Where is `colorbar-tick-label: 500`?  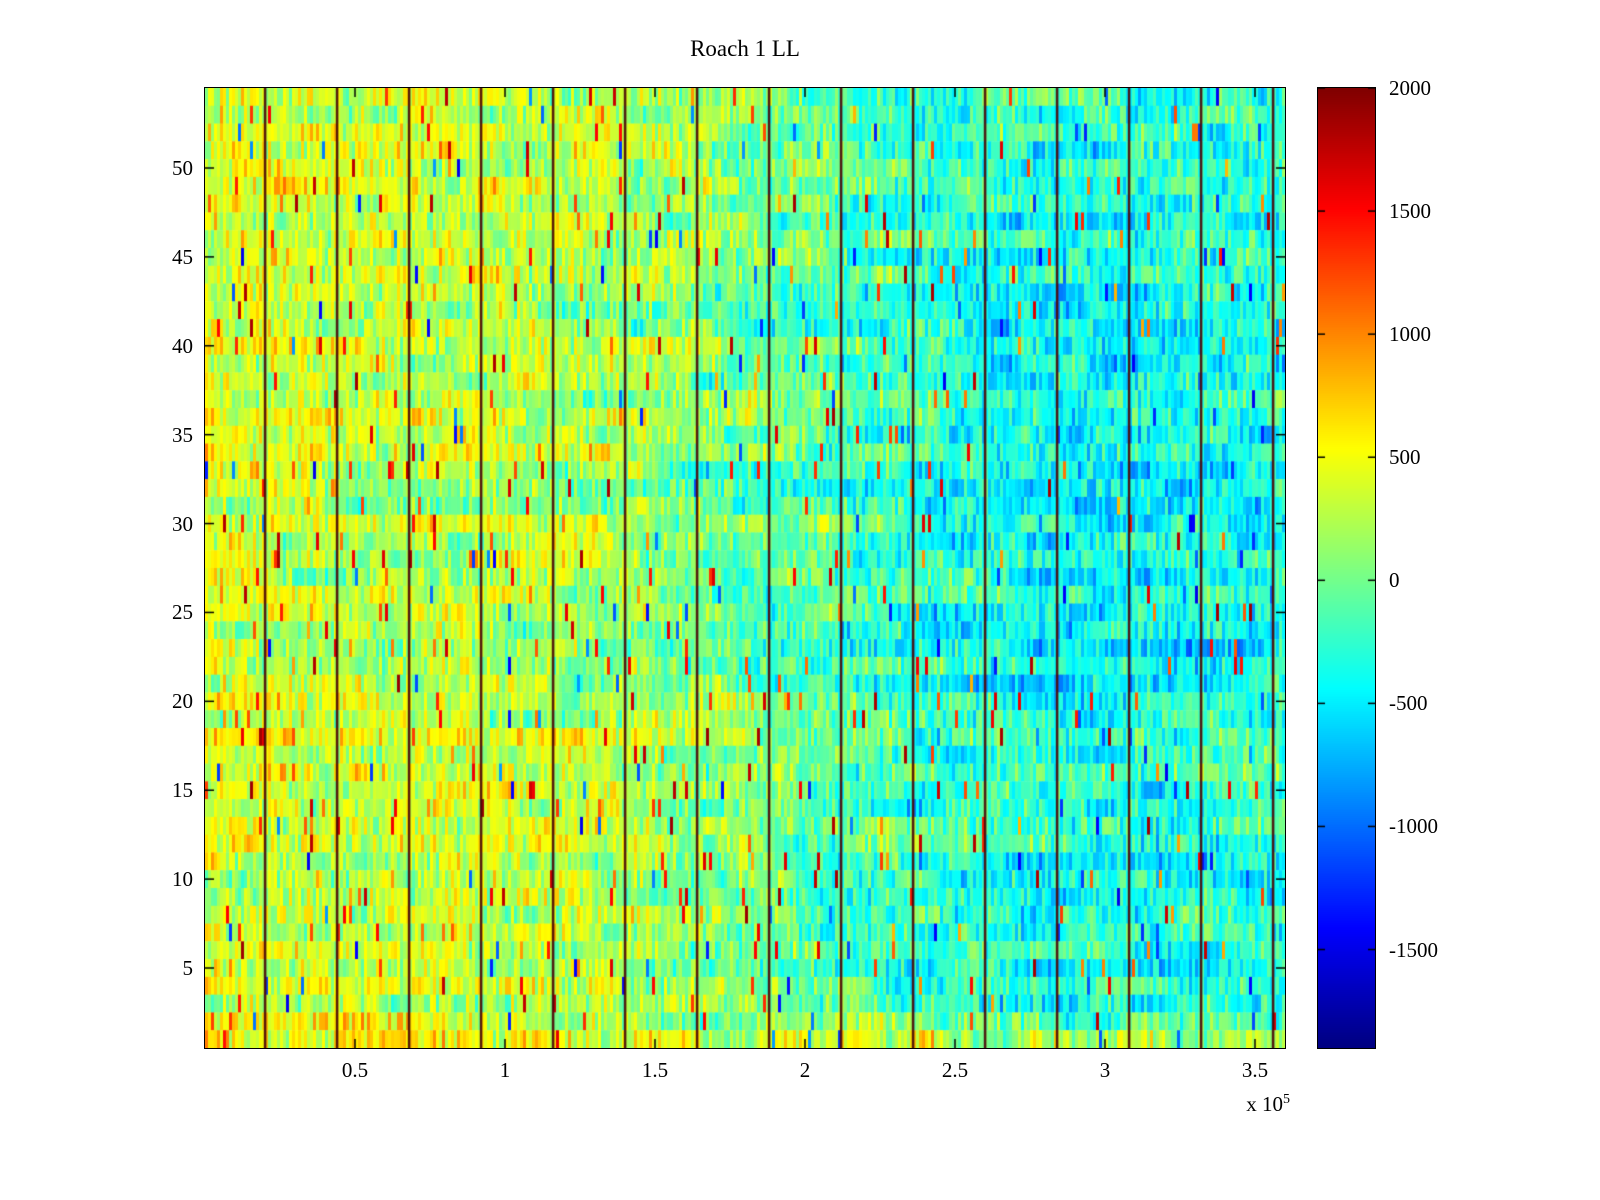
colorbar-tick-label: 500 is located at coordinates (1405, 457).